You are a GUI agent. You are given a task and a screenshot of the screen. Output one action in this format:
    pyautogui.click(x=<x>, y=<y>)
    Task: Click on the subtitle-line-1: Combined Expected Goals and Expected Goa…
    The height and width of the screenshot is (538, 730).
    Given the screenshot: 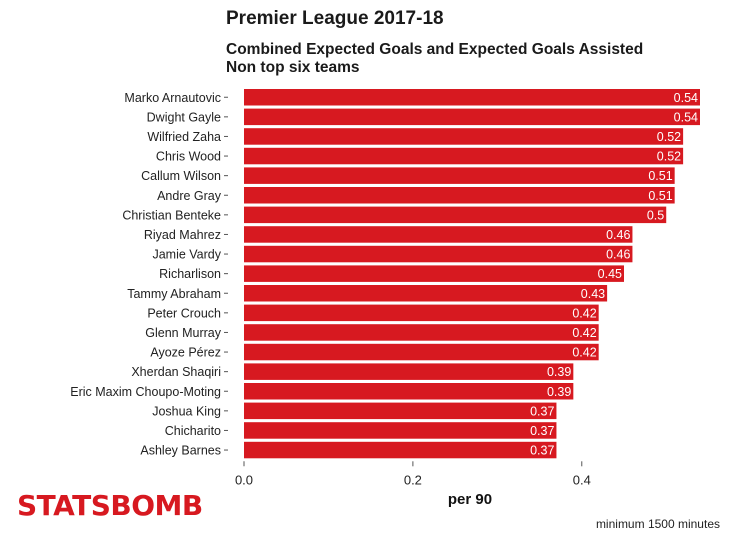 What is the action you would take?
    pyautogui.click(x=435, y=49)
    